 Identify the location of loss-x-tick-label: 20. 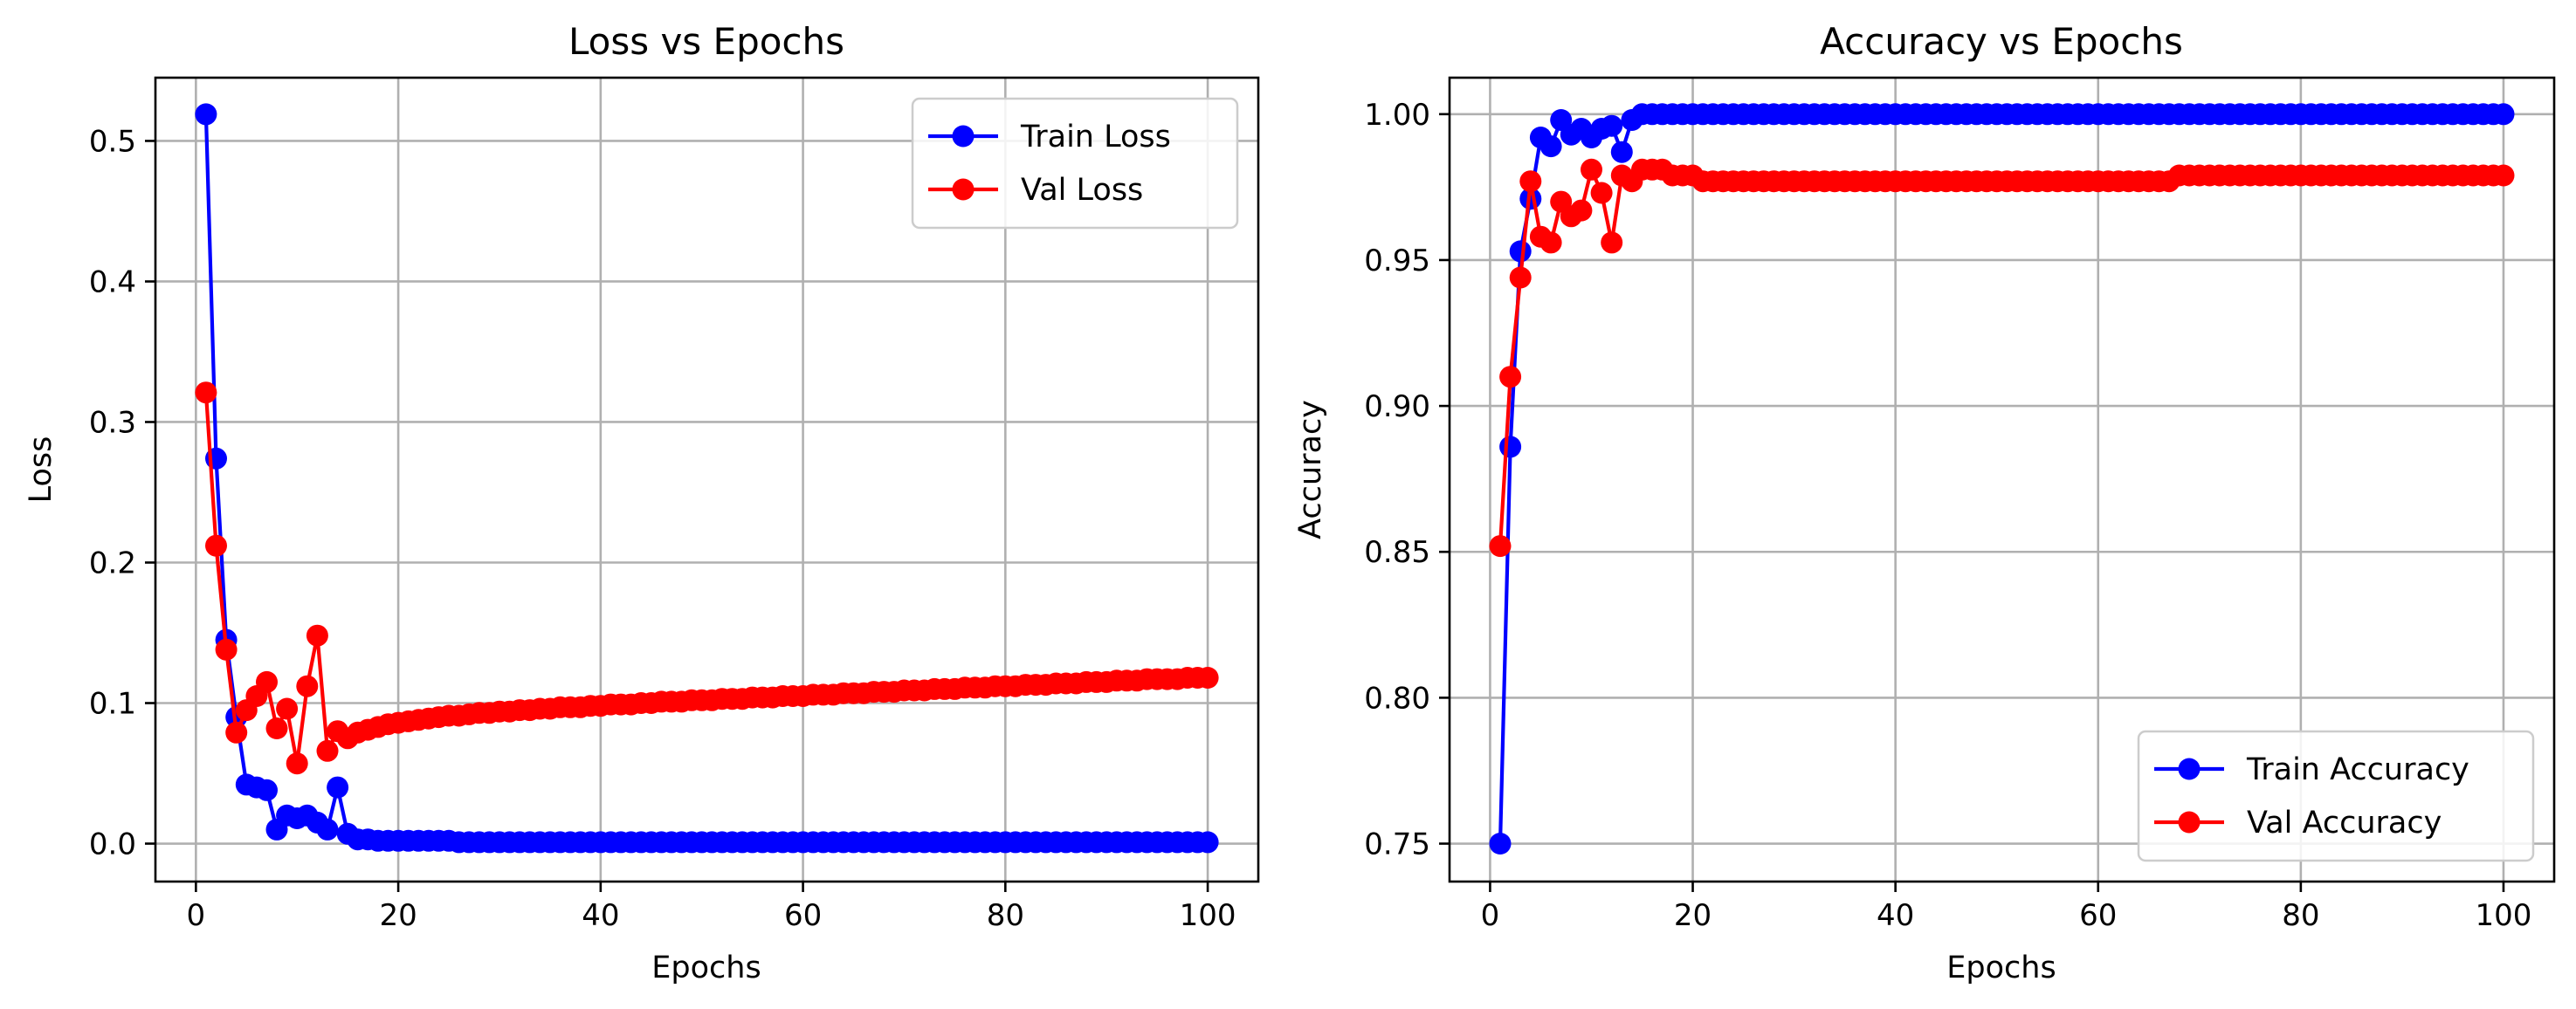
(398, 916).